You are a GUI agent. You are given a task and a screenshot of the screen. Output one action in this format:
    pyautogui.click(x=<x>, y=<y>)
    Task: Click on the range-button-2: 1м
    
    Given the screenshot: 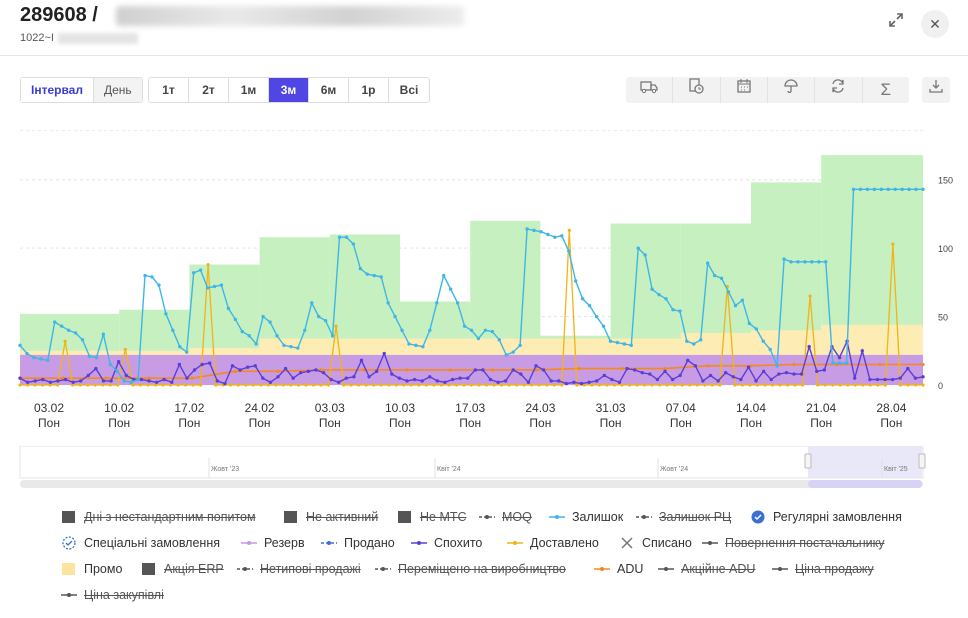 What is the action you would take?
    pyautogui.click(x=249, y=90)
    